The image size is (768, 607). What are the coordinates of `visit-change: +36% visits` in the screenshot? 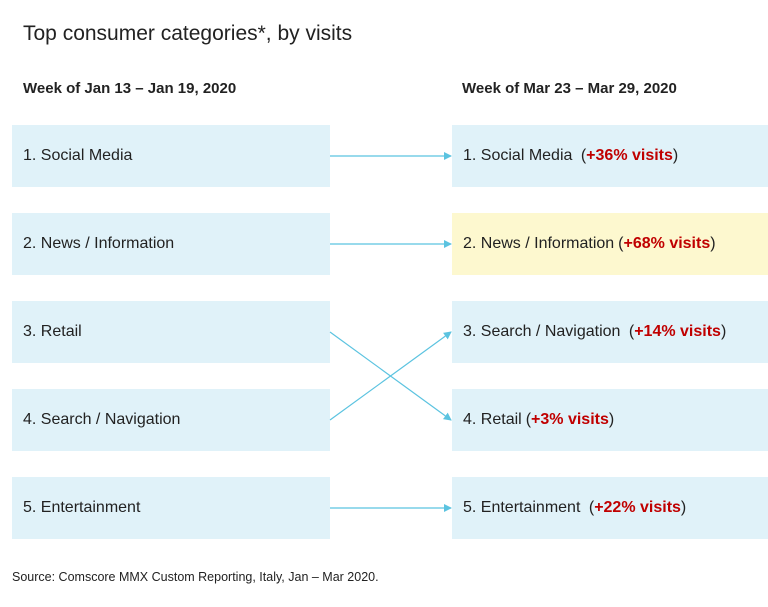 It's located at (629, 155).